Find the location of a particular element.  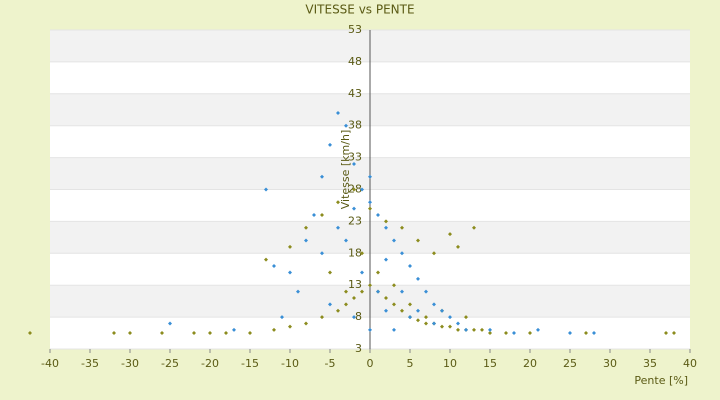

x-tick-label: -5 is located at coordinates (330, 363).